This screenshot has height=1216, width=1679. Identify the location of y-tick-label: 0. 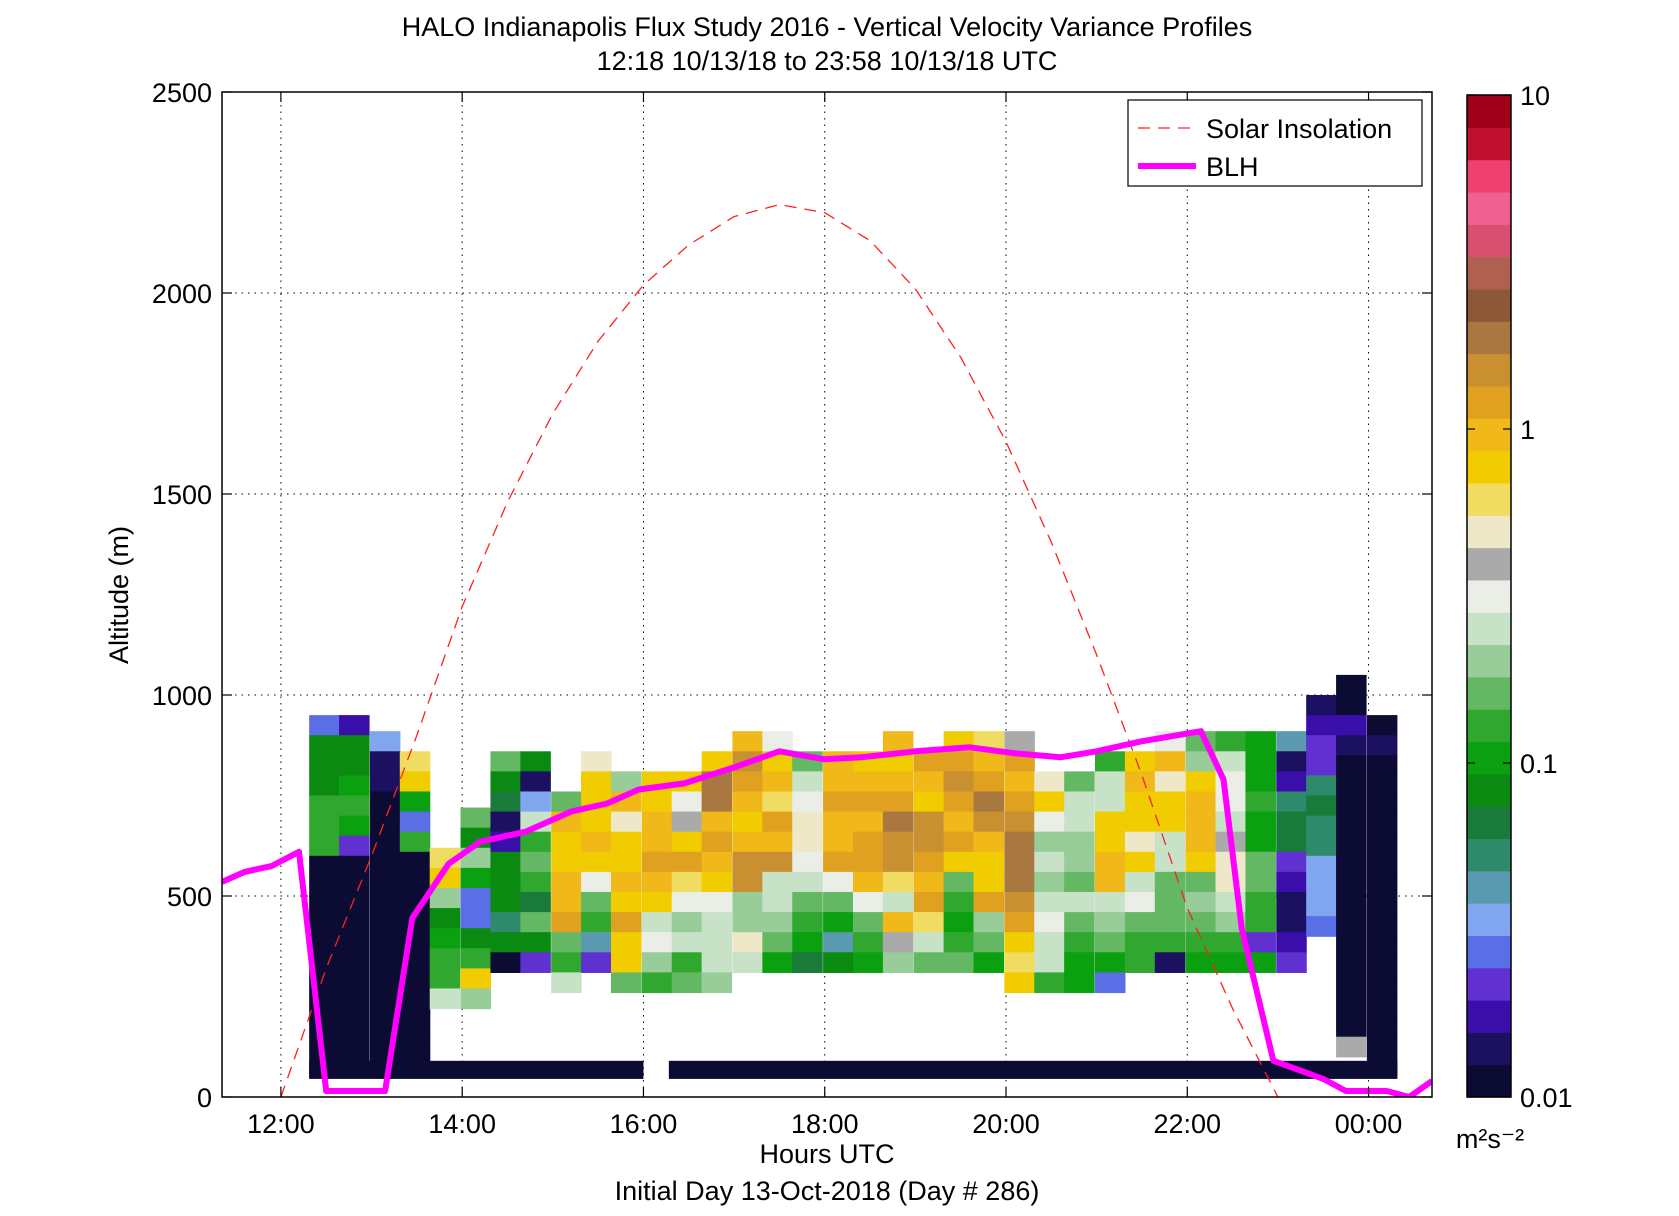
(204, 1098).